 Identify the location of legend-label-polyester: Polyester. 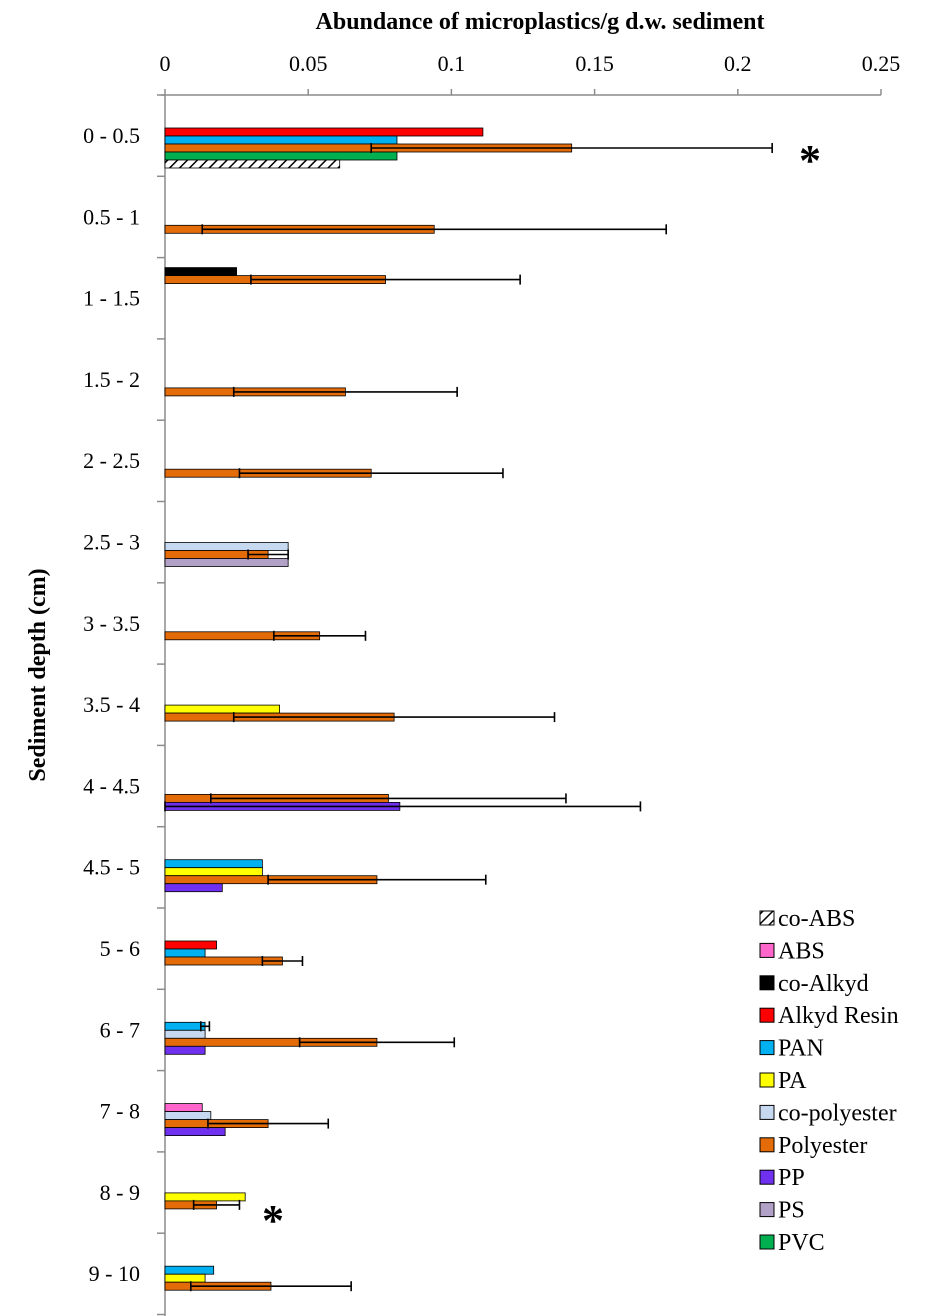
(822, 1146).